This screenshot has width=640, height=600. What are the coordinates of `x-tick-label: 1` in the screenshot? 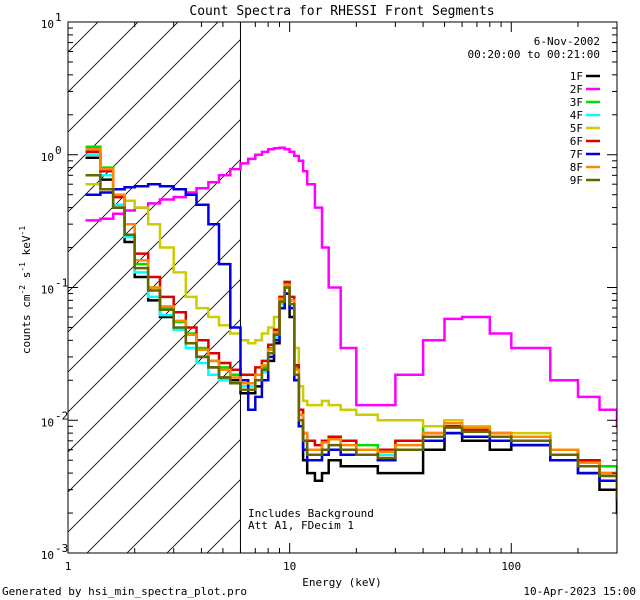 It's located at (68, 566).